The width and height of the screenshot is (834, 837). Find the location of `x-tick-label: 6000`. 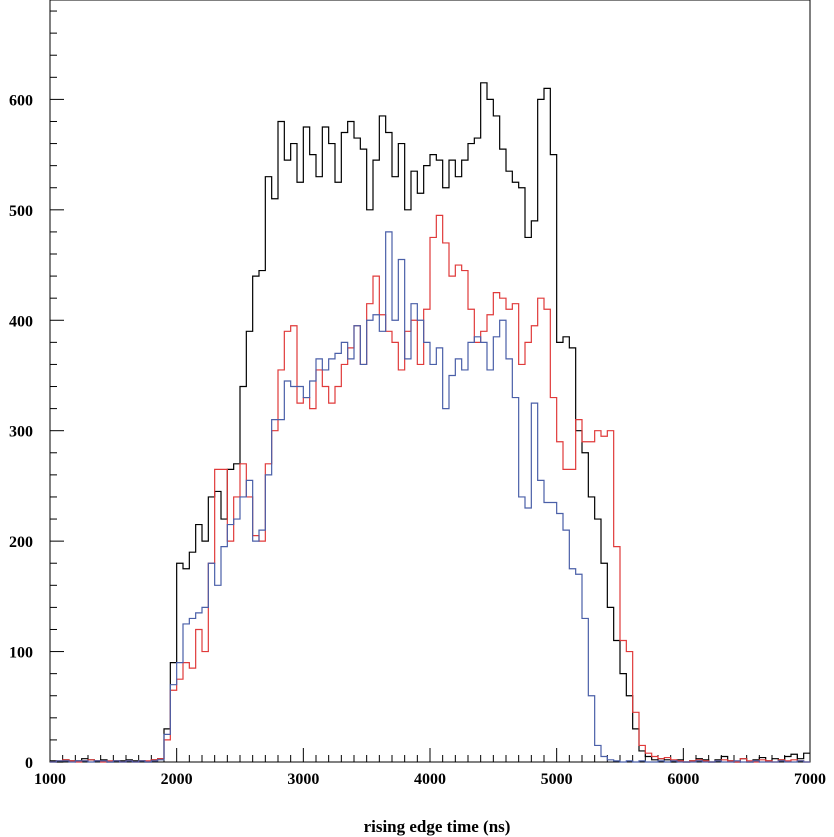

x-tick-label: 6000 is located at coordinates (683, 779).